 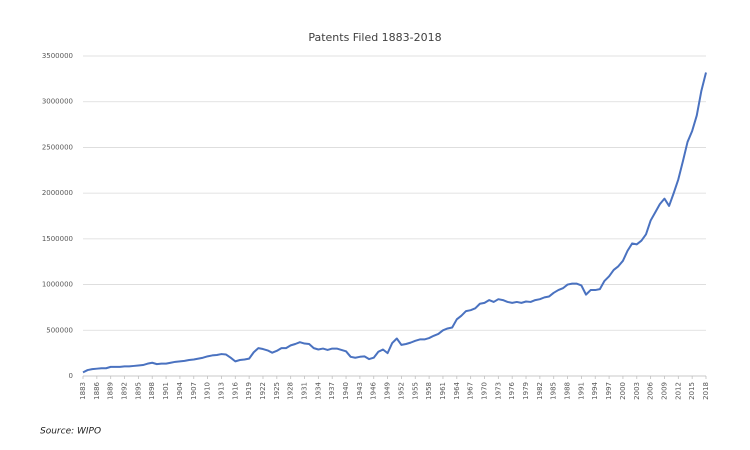 I want to click on x-tick-label: 1937, so click(x=332, y=391).